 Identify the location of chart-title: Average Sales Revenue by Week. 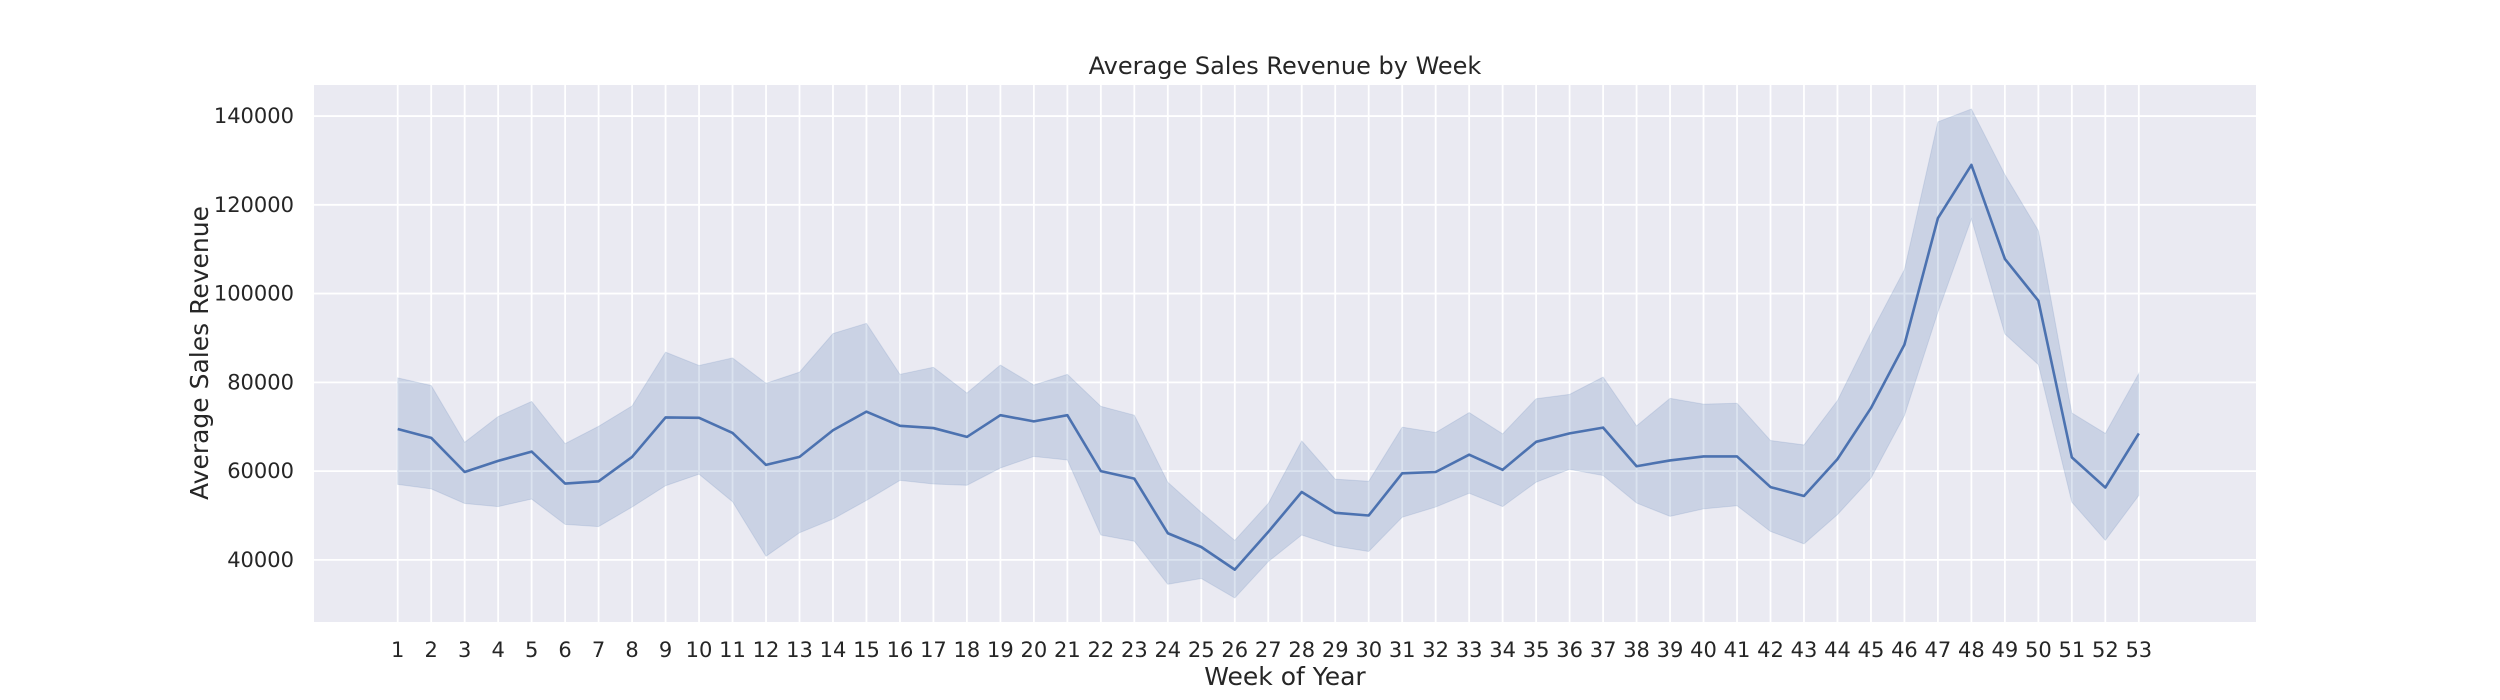
(1285, 66).